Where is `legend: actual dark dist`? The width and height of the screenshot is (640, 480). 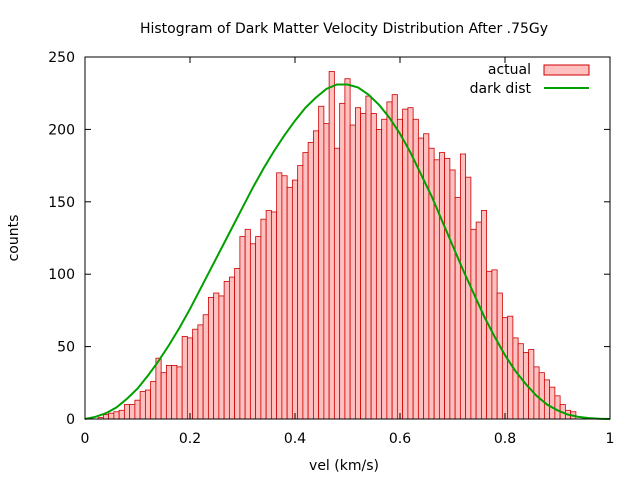
legend: actual dark dist is located at coordinates (530, 79).